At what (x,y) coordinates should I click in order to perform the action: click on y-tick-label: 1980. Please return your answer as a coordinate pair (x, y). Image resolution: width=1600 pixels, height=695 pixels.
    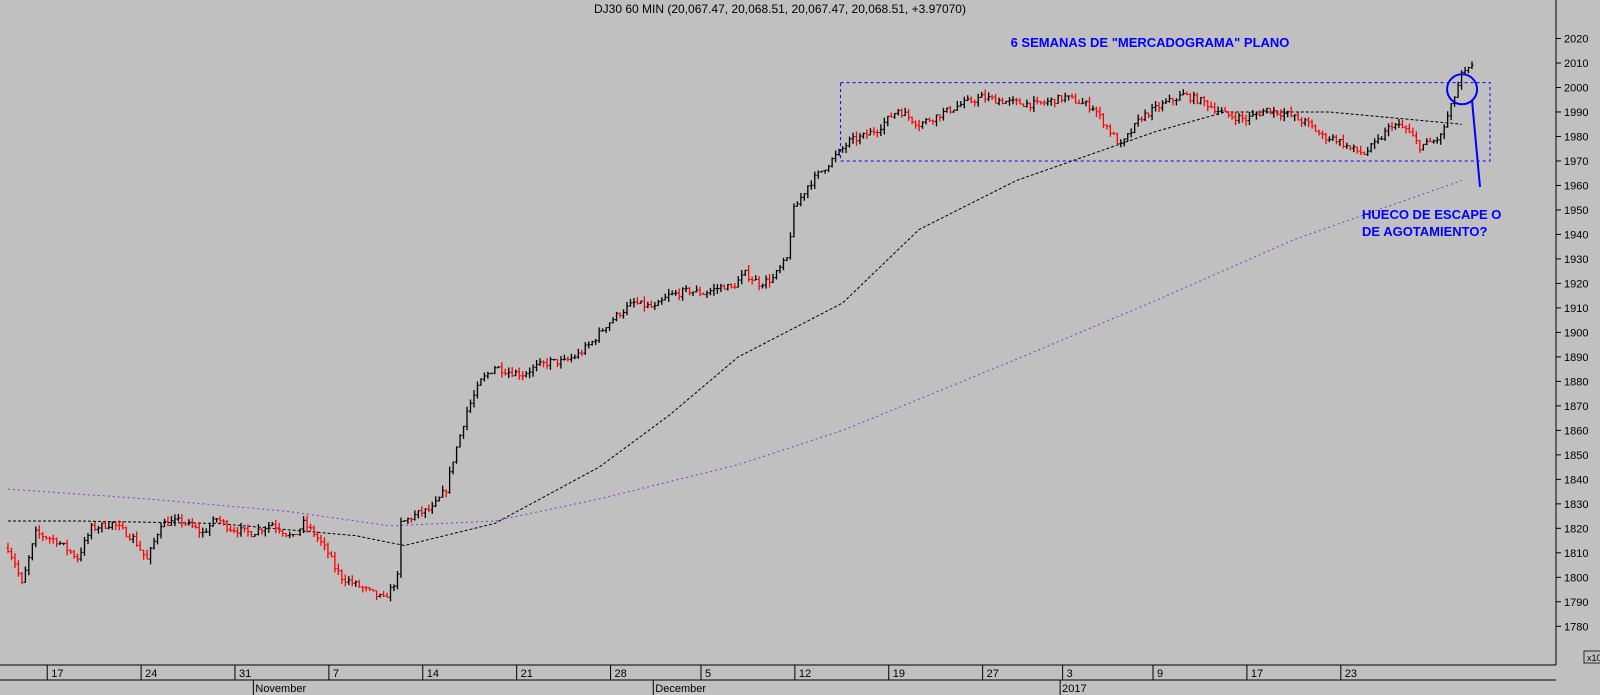
    Looking at the image, I should click on (1576, 137).